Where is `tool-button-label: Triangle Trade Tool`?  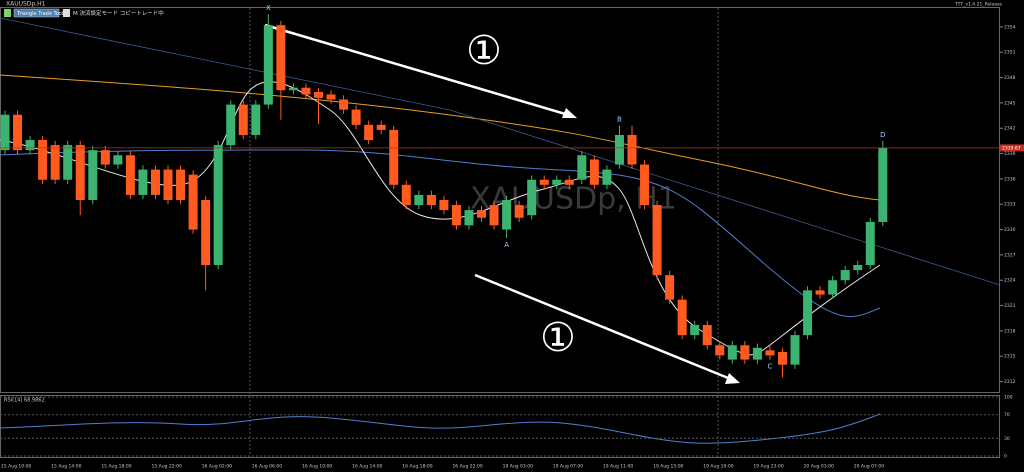 tool-button-label: Triangle Trade Tool is located at coordinates (39, 14).